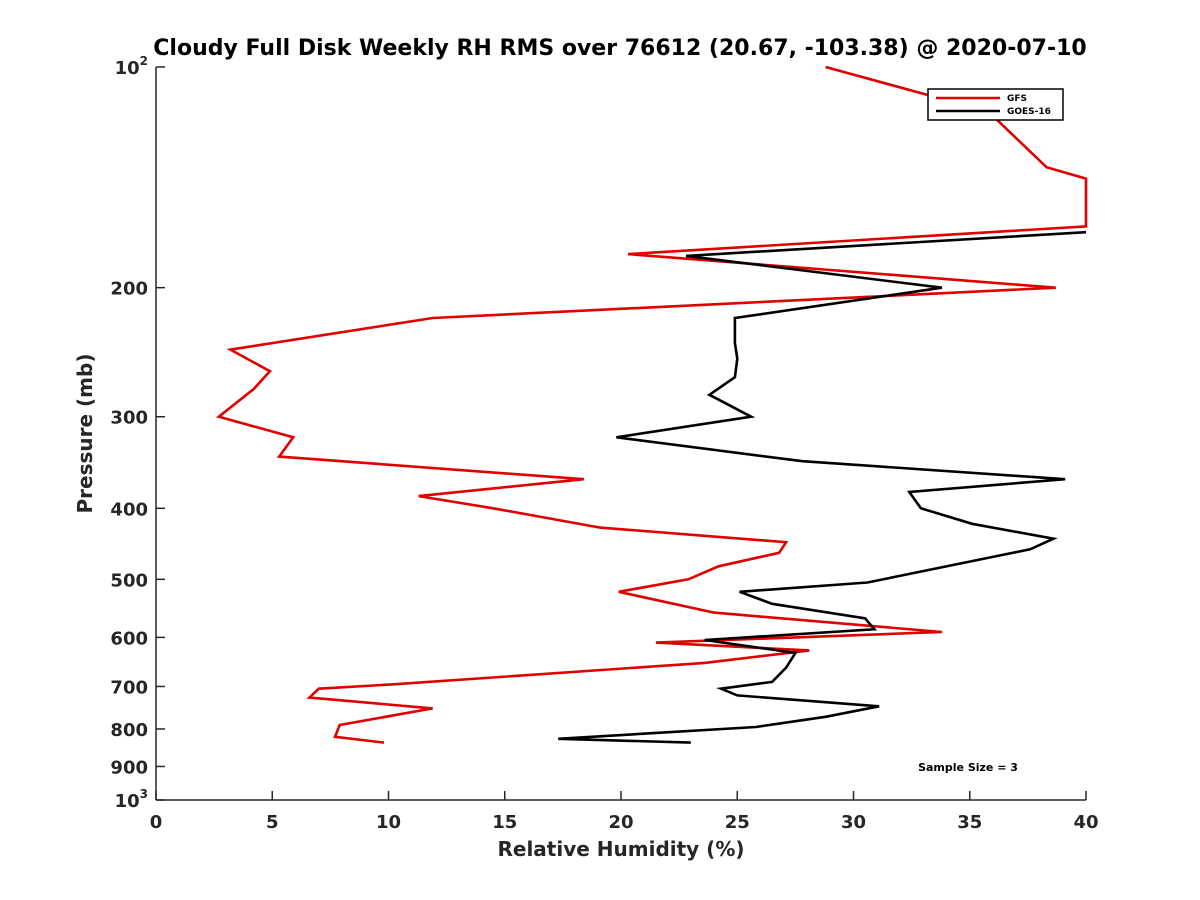 The height and width of the screenshot is (900, 1200). What do you see at coordinates (853, 822) in the screenshot?
I see `x-tick-label: 30` at bounding box center [853, 822].